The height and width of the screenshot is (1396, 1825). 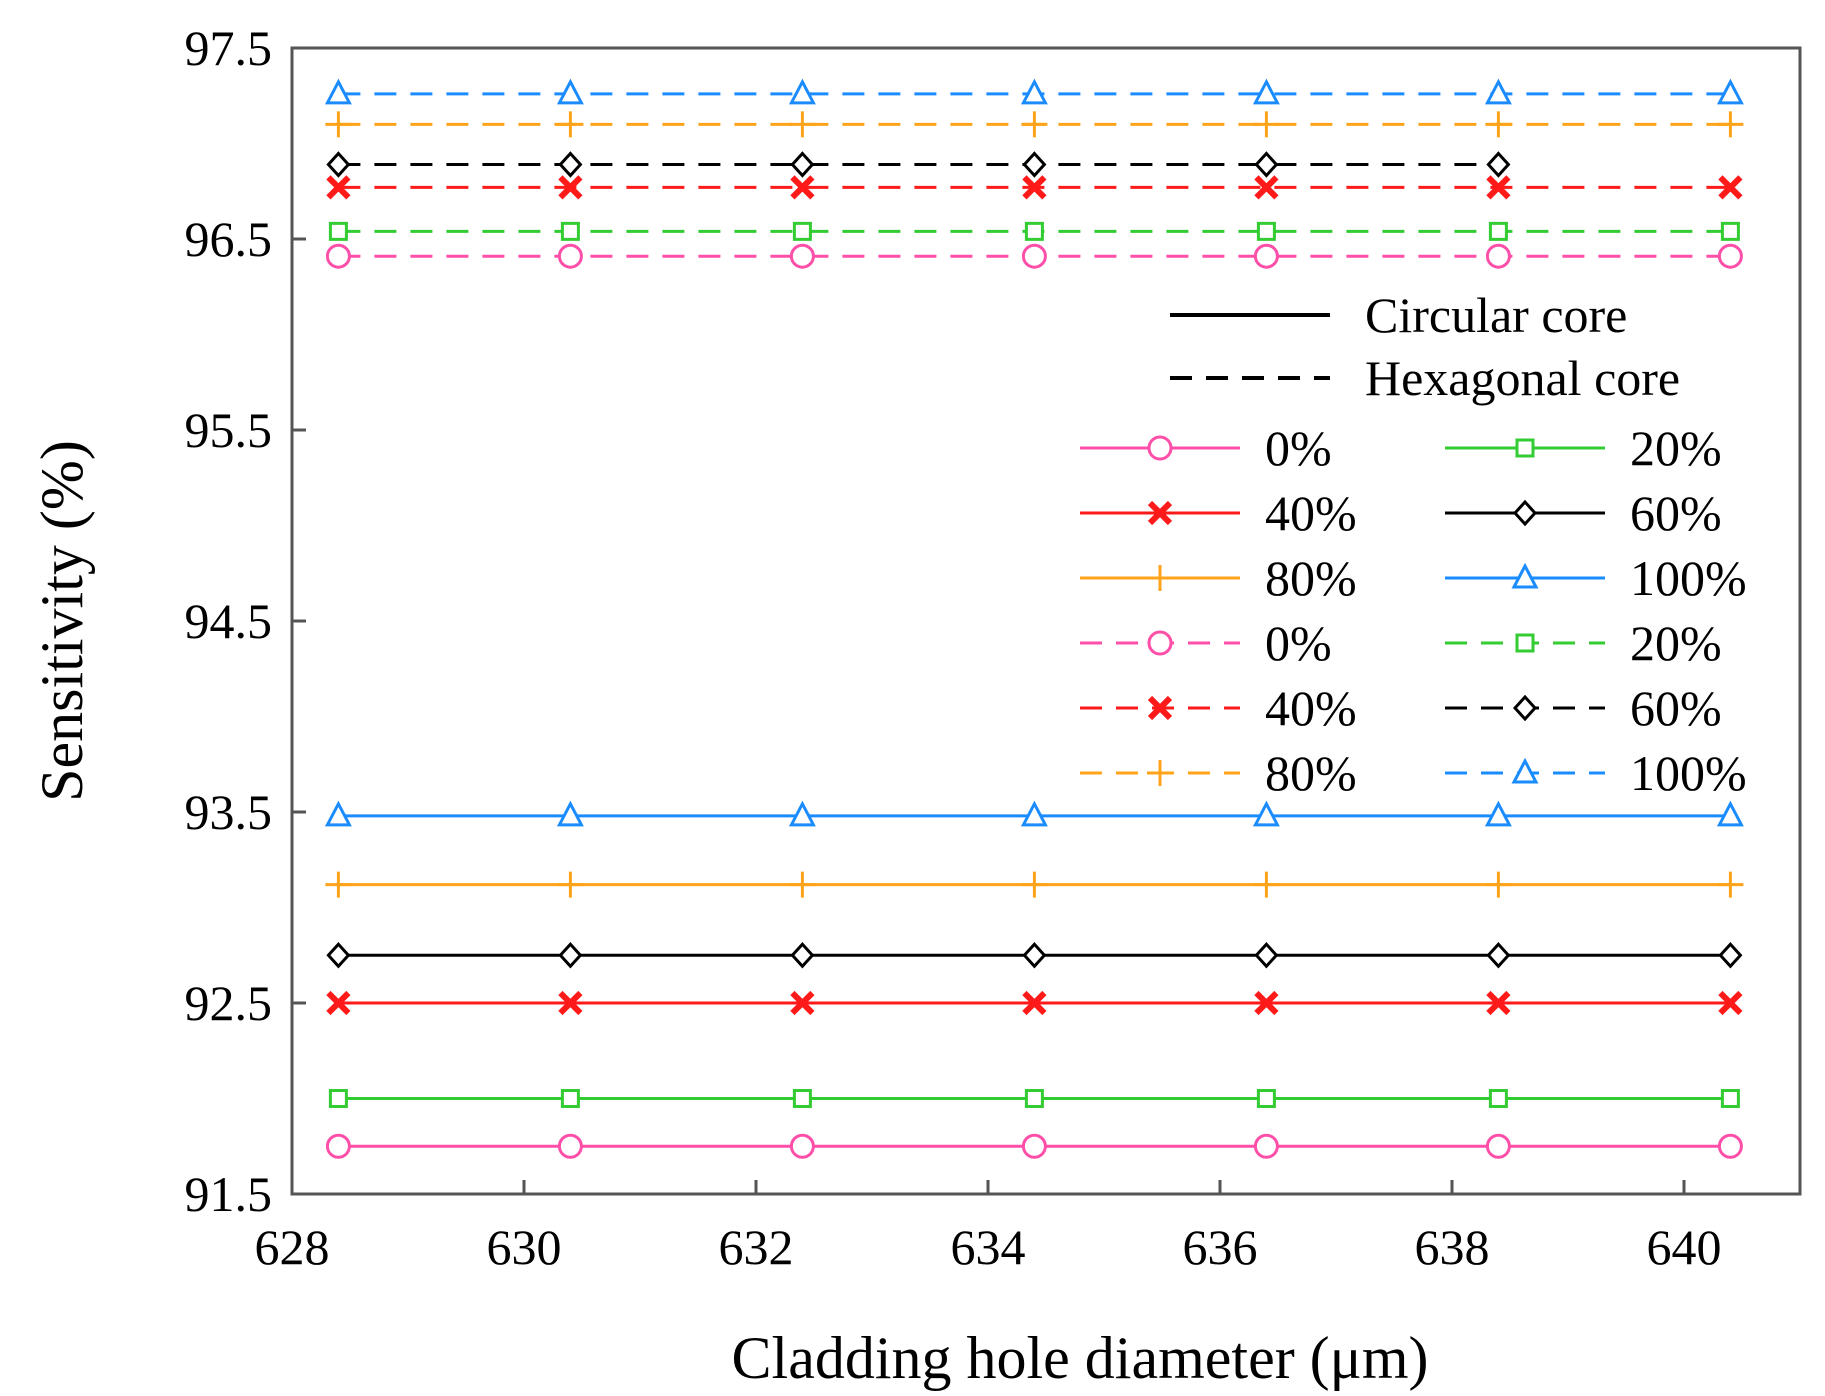 What do you see at coordinates (1496, 315) in the screenshot?
I see `legend-style-label: Circular core` at bounding box center [1496, 315].